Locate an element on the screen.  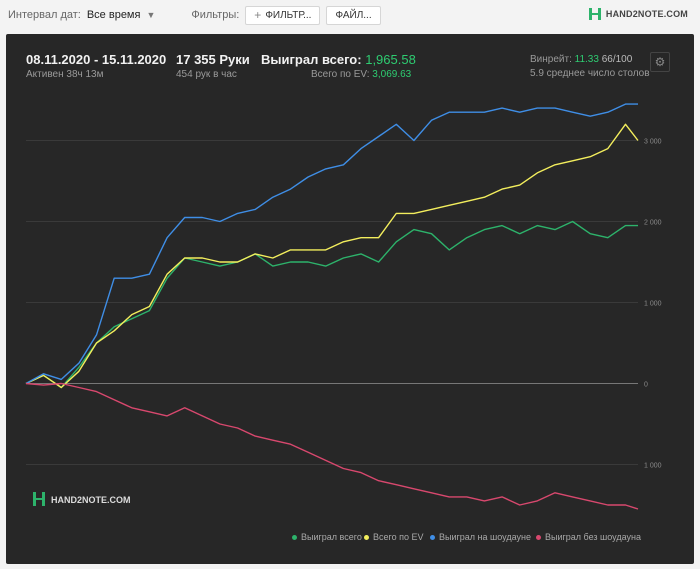
winrate-value: 11.33 is located at coordinates (586, 59).